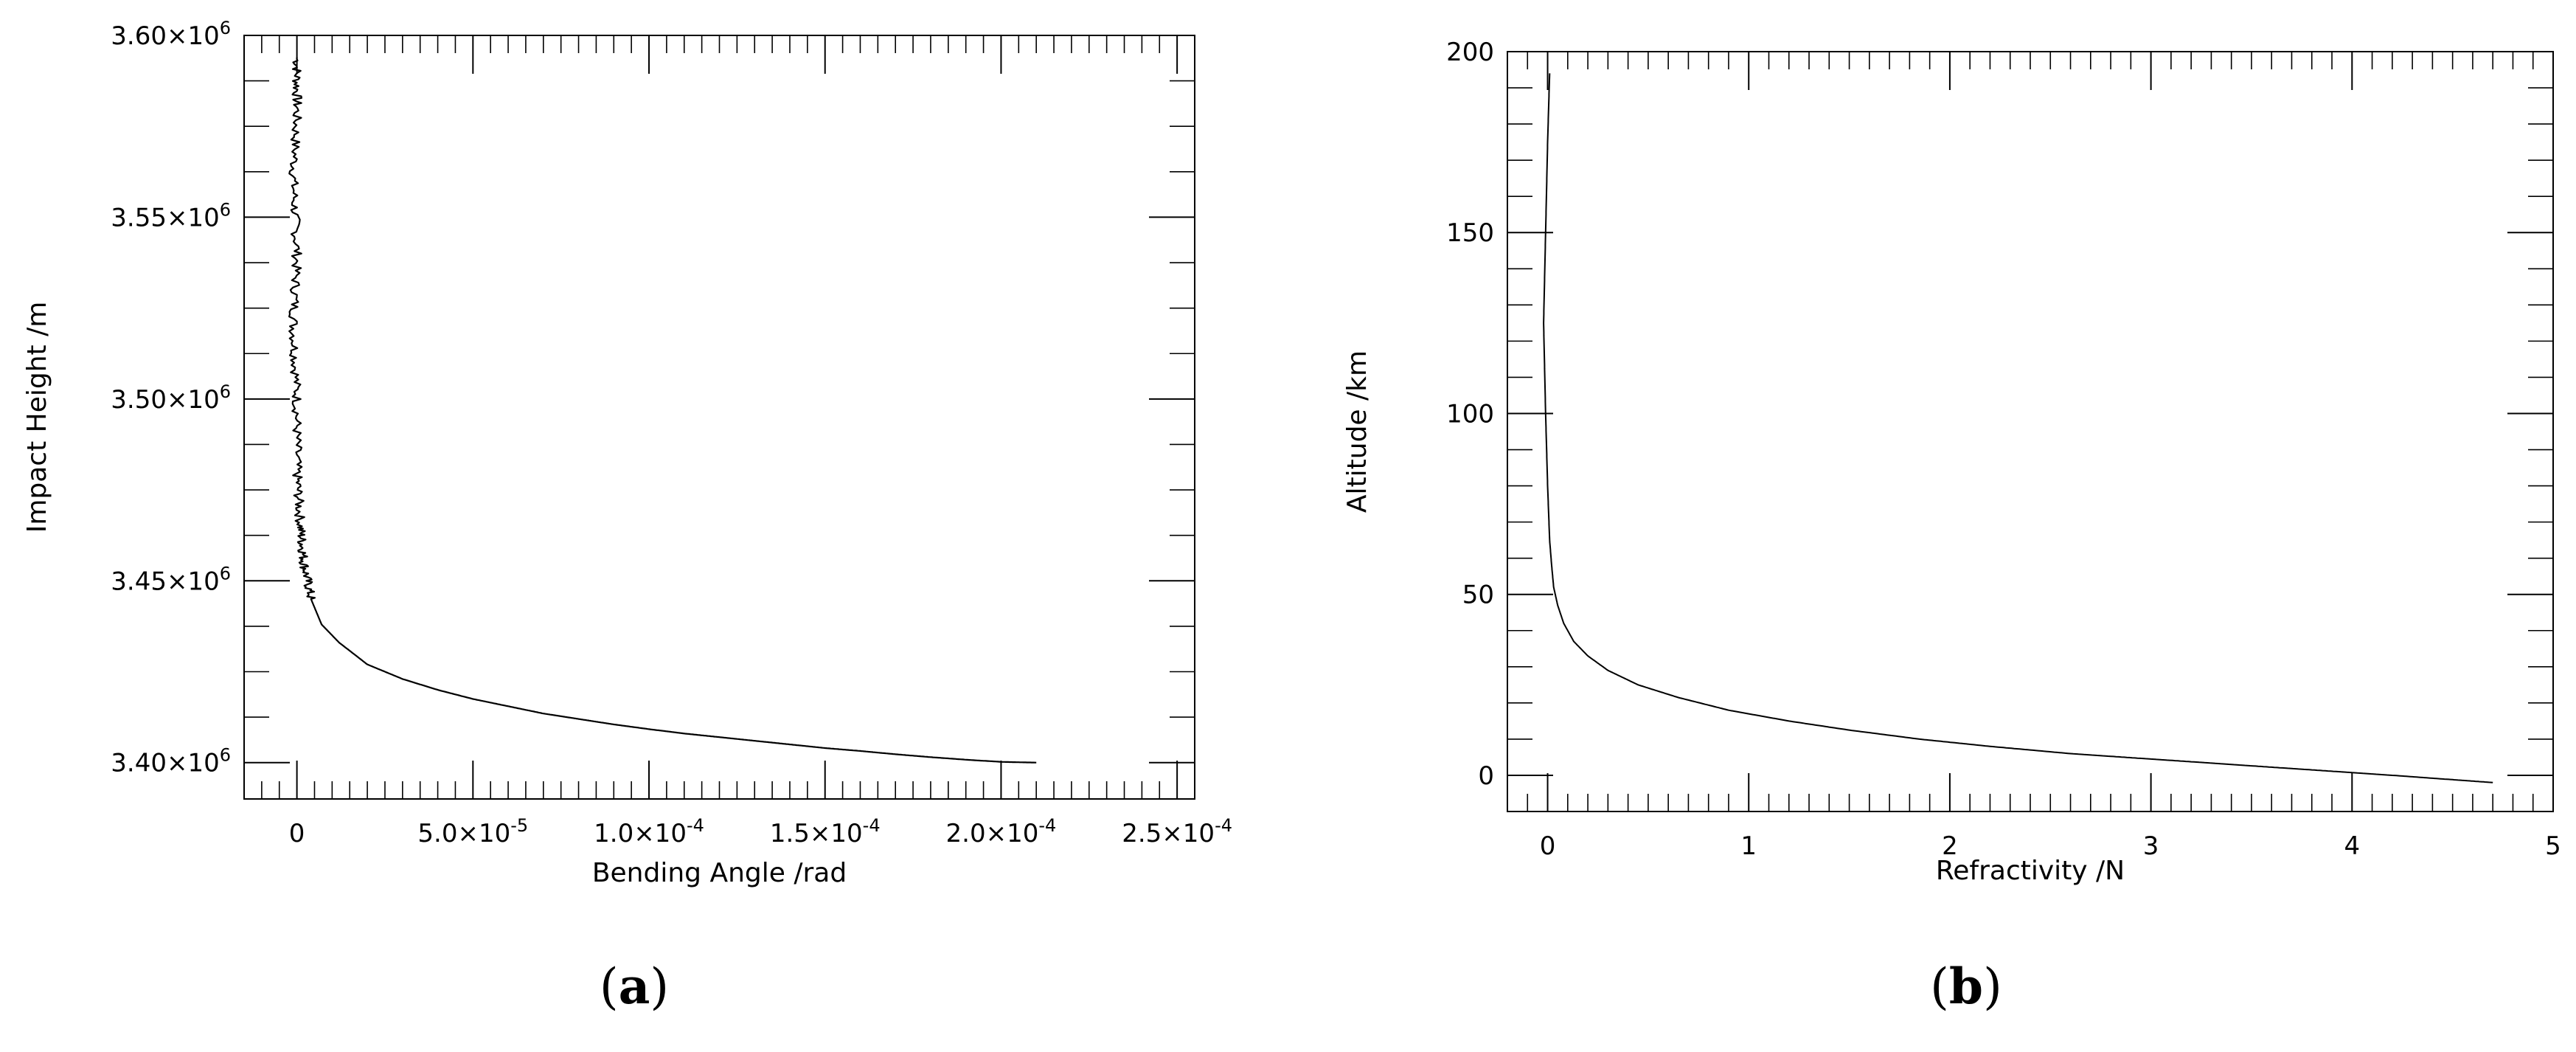 The width and height of the screenshot is (2576, 1052). What do you see at coordinates (171, 762) in the screenshot?
I see `y-tick-label: 3.40×10⁶` at bounding box center [171, 762].